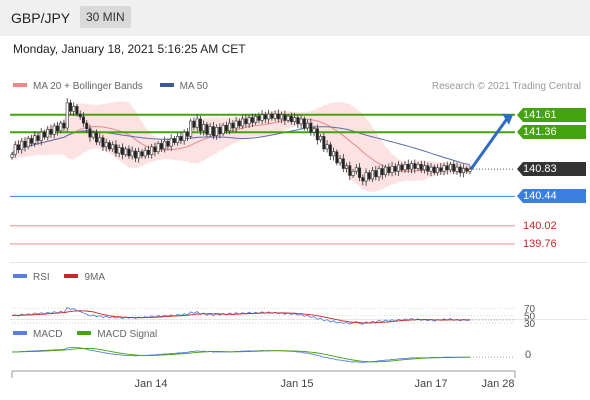 The width and height of the screenshot is (590, 400). Describe the element at coordinates (299, 262) in the screenshot. I see `panel-divider-rsi` at that location.